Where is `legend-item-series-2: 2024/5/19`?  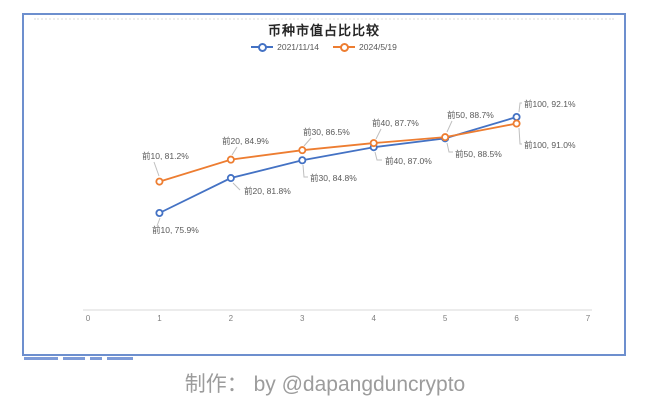
legend-item-series-2: 2024/5/19 is located at coordinates (365, 47).